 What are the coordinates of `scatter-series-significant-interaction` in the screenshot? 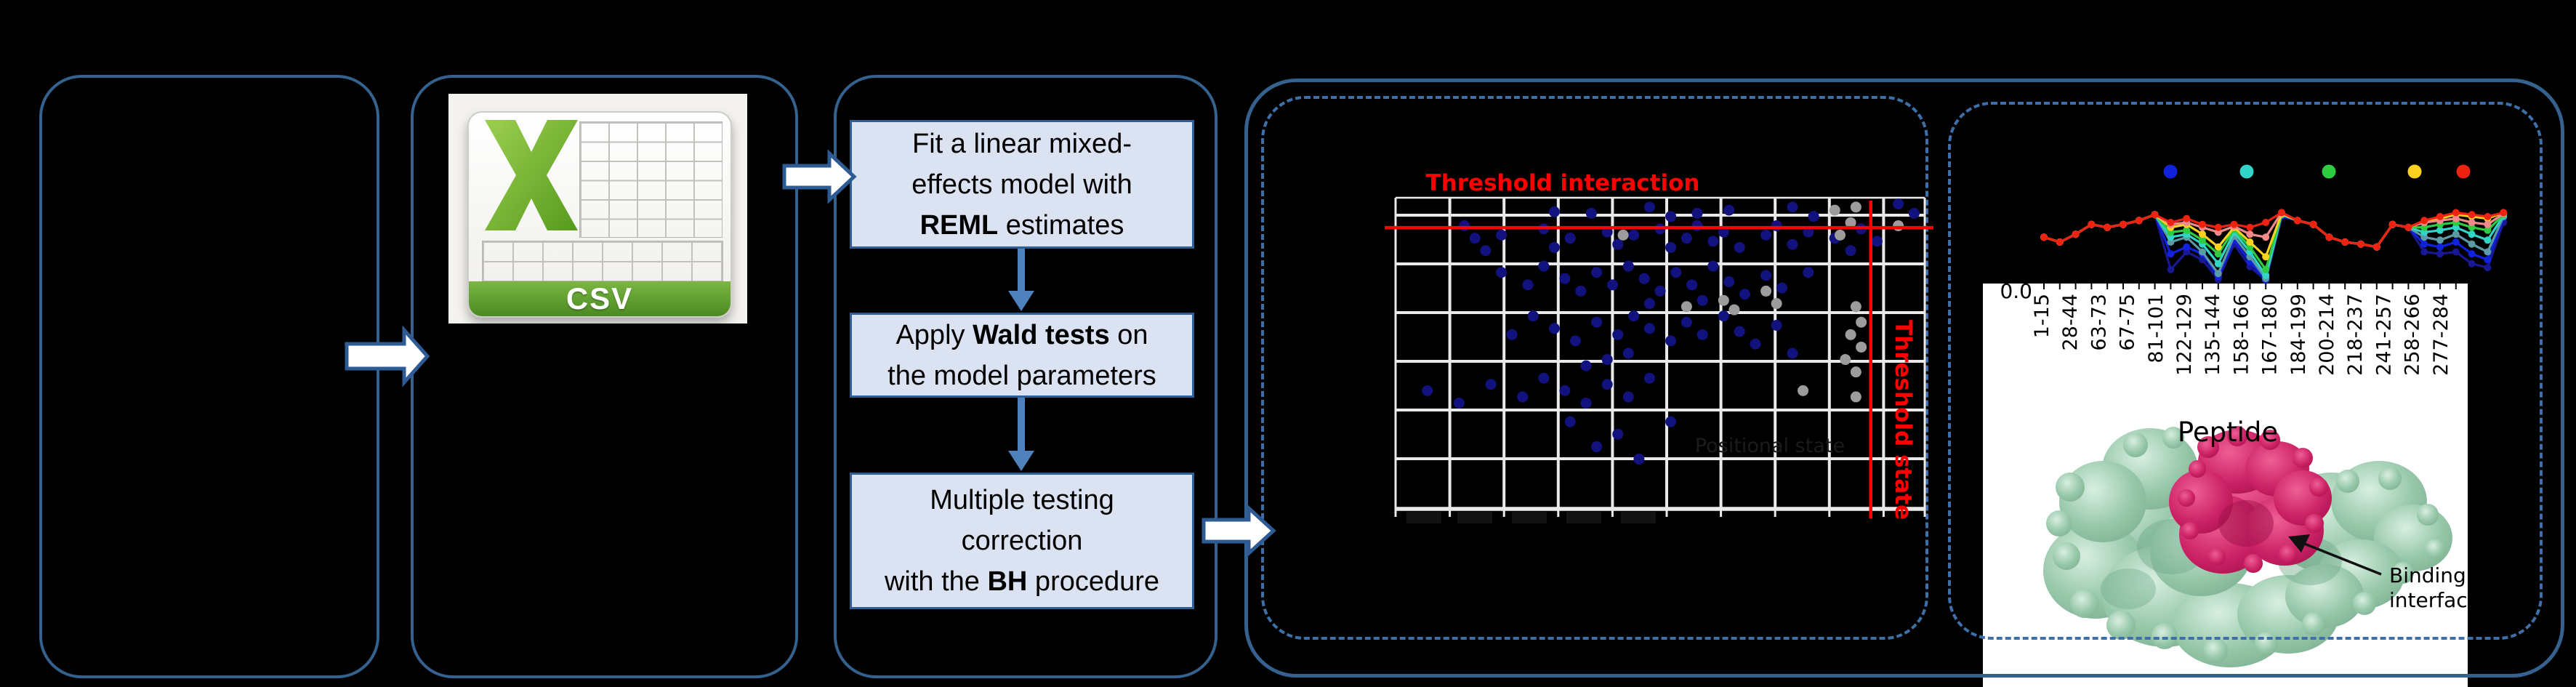 It's located at (1671, 331).